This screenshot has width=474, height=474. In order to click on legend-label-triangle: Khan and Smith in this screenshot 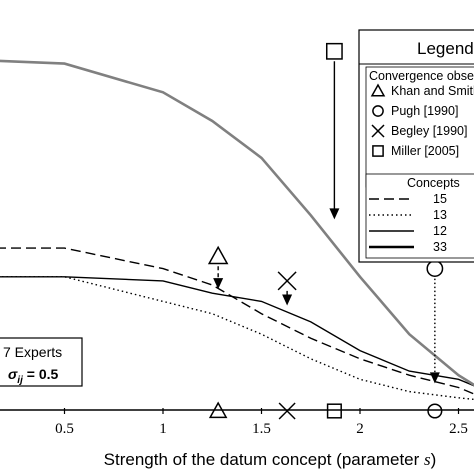, I will do `click(432, 91)`.